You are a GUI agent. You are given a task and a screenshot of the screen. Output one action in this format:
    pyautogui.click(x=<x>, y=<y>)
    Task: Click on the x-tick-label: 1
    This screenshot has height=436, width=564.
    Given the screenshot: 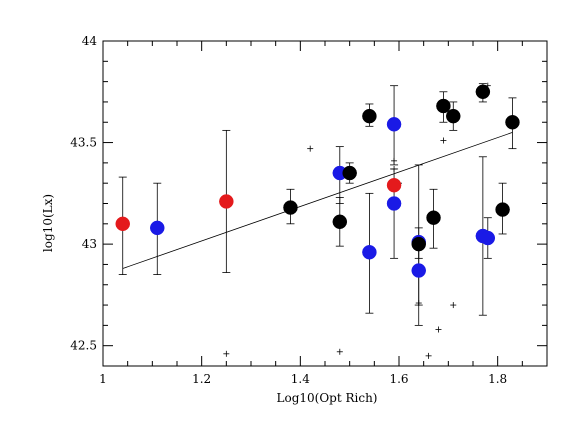 What is the action you would take?
    pyautogui.click(x=103, y=379)
    